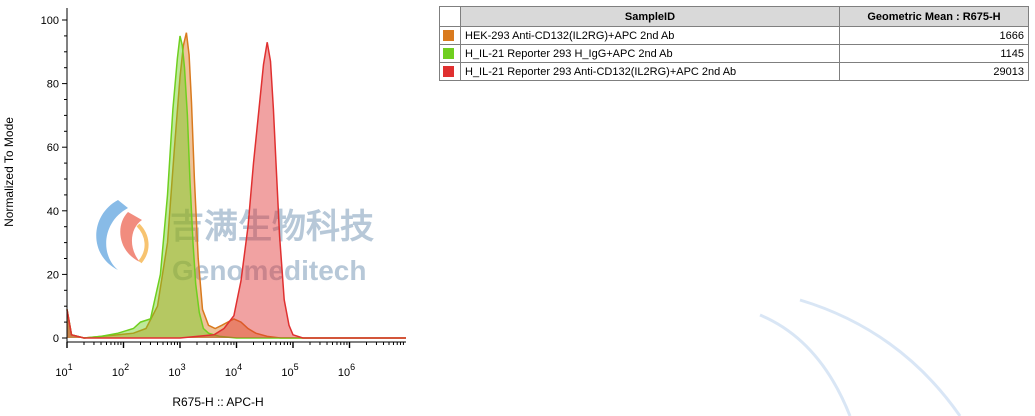 This screenshot has width=1035, height=416. What do you see at coordinates (289, 370) in the screenshot?
I see `x-tick-label: 10⁵` at bounding box center [289, 370].